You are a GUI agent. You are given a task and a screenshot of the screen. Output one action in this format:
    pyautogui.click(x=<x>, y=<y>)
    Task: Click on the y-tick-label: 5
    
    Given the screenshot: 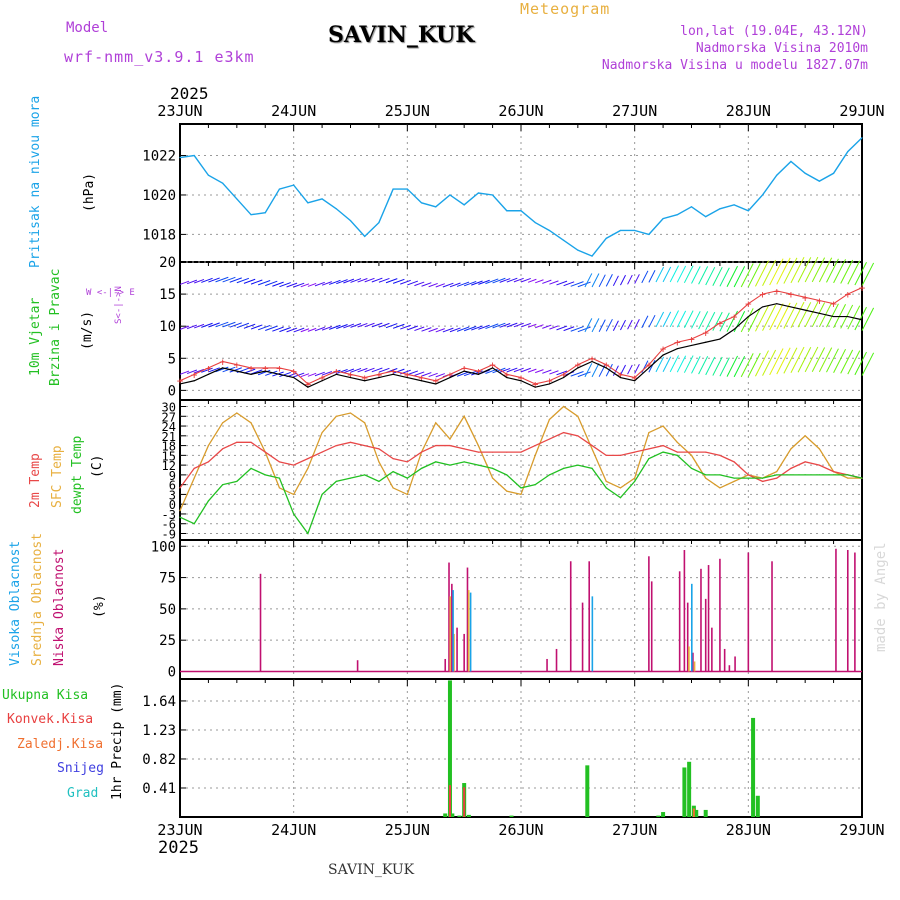 What is the action you would take?
    pyautogui.click(x=172, y=359)
    